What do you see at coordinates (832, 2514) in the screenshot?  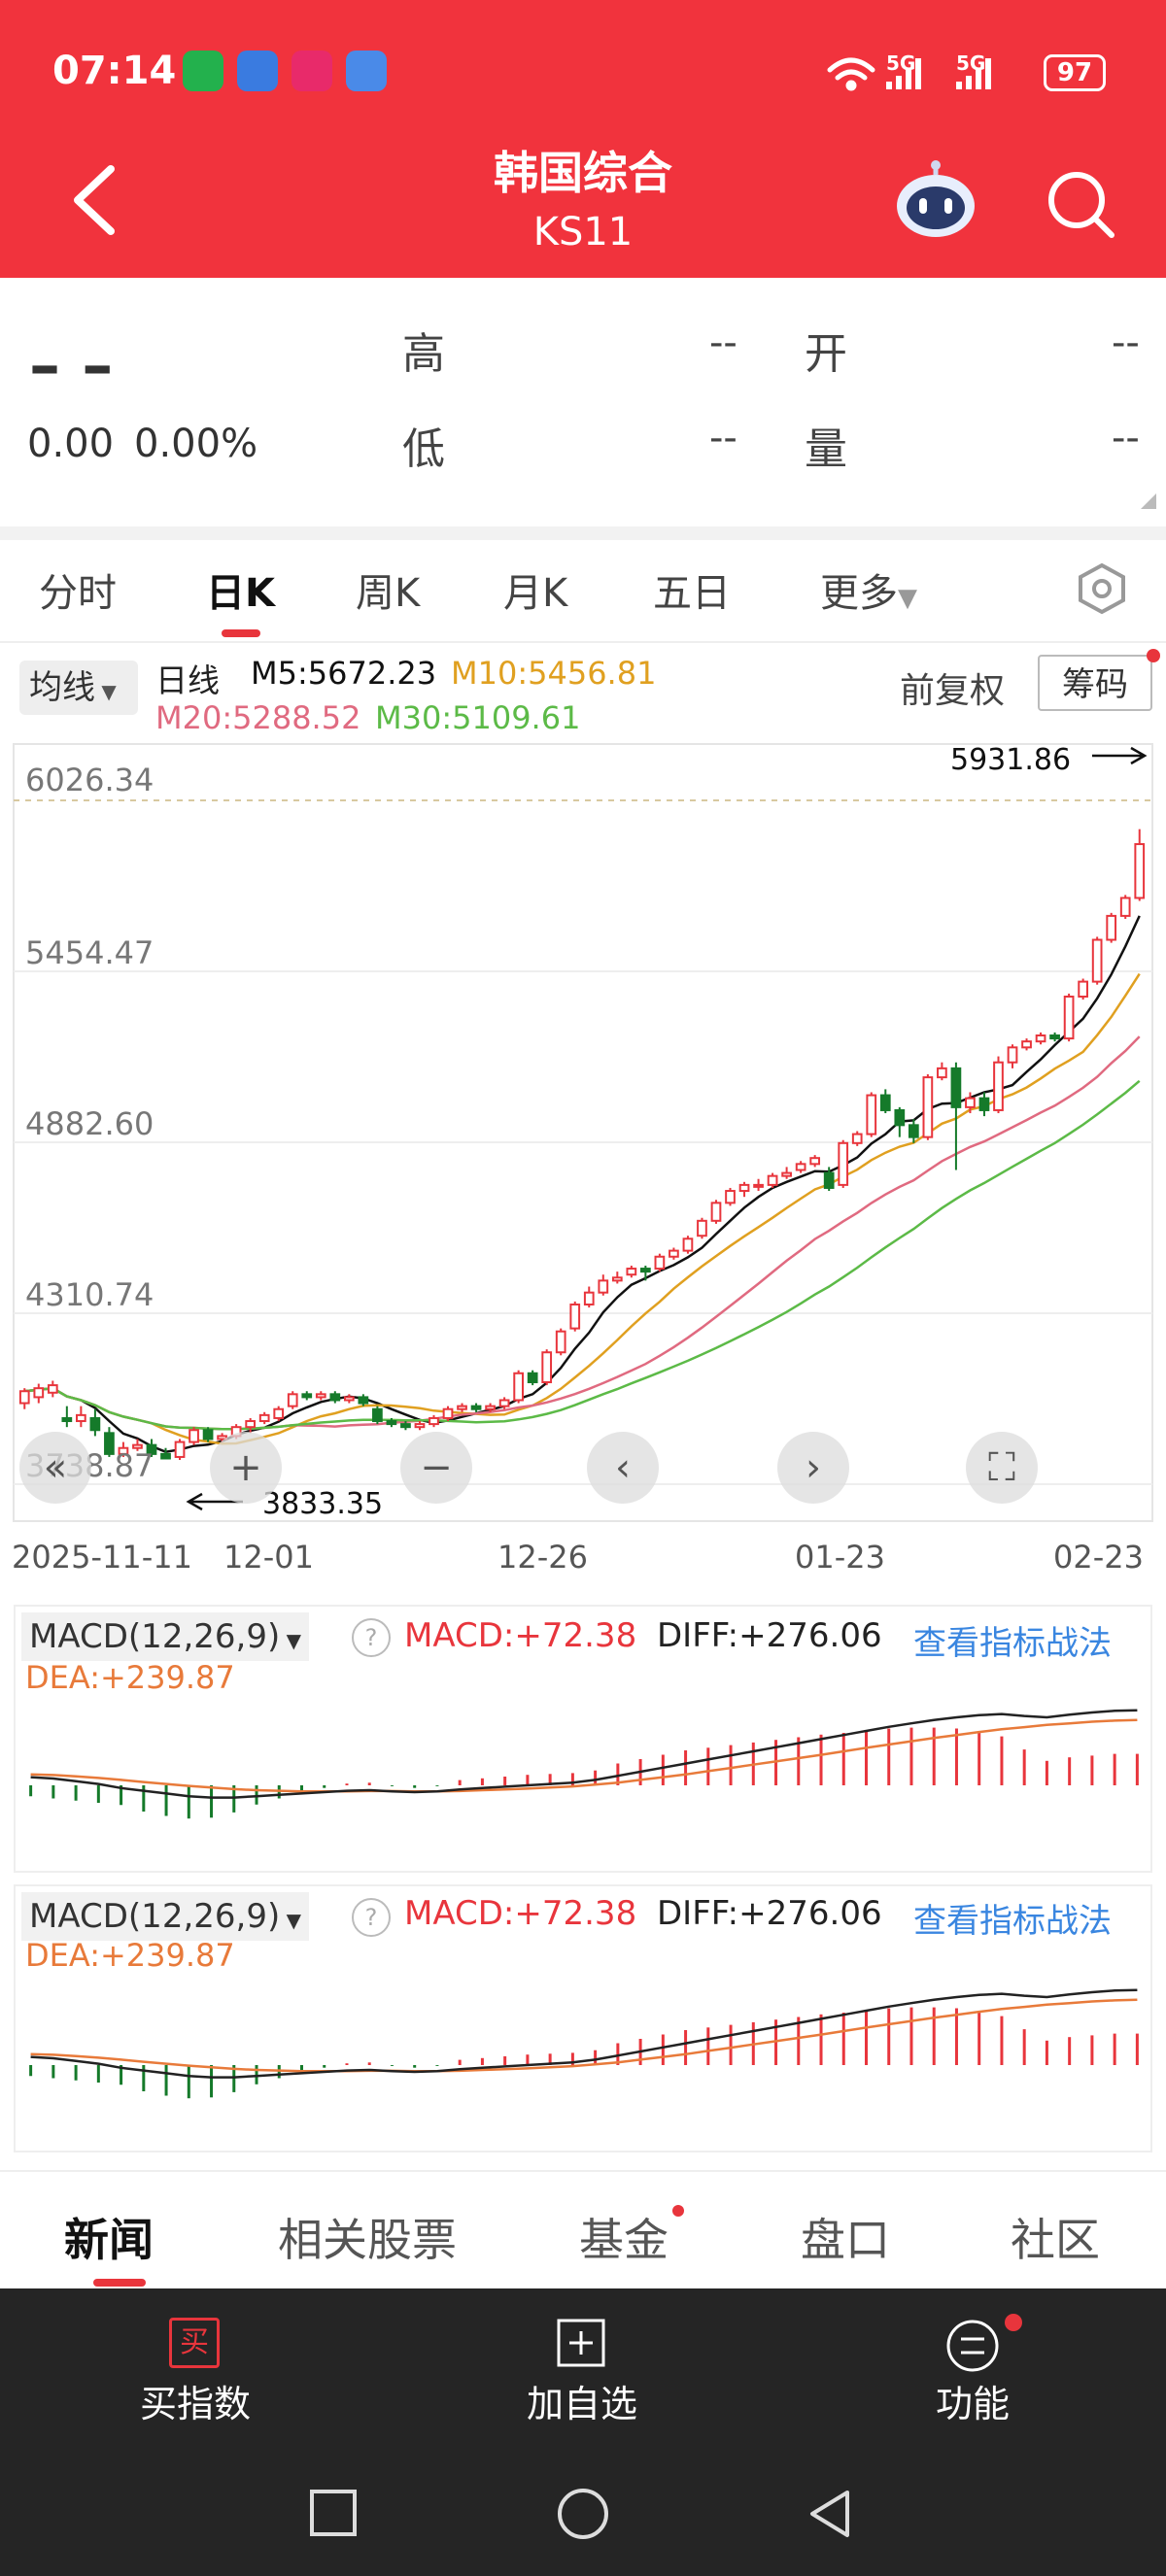 I see `back-icon` at bounding box center [832, 2514].